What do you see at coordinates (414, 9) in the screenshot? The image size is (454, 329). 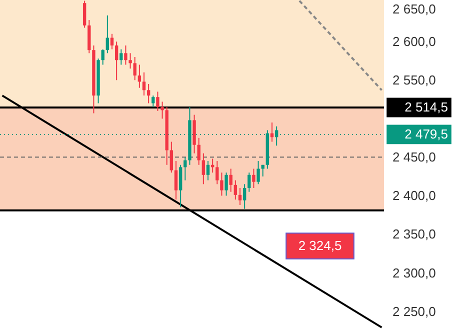 I see `y-tick-label: 2 650,0` at bounding box center [414, 9].